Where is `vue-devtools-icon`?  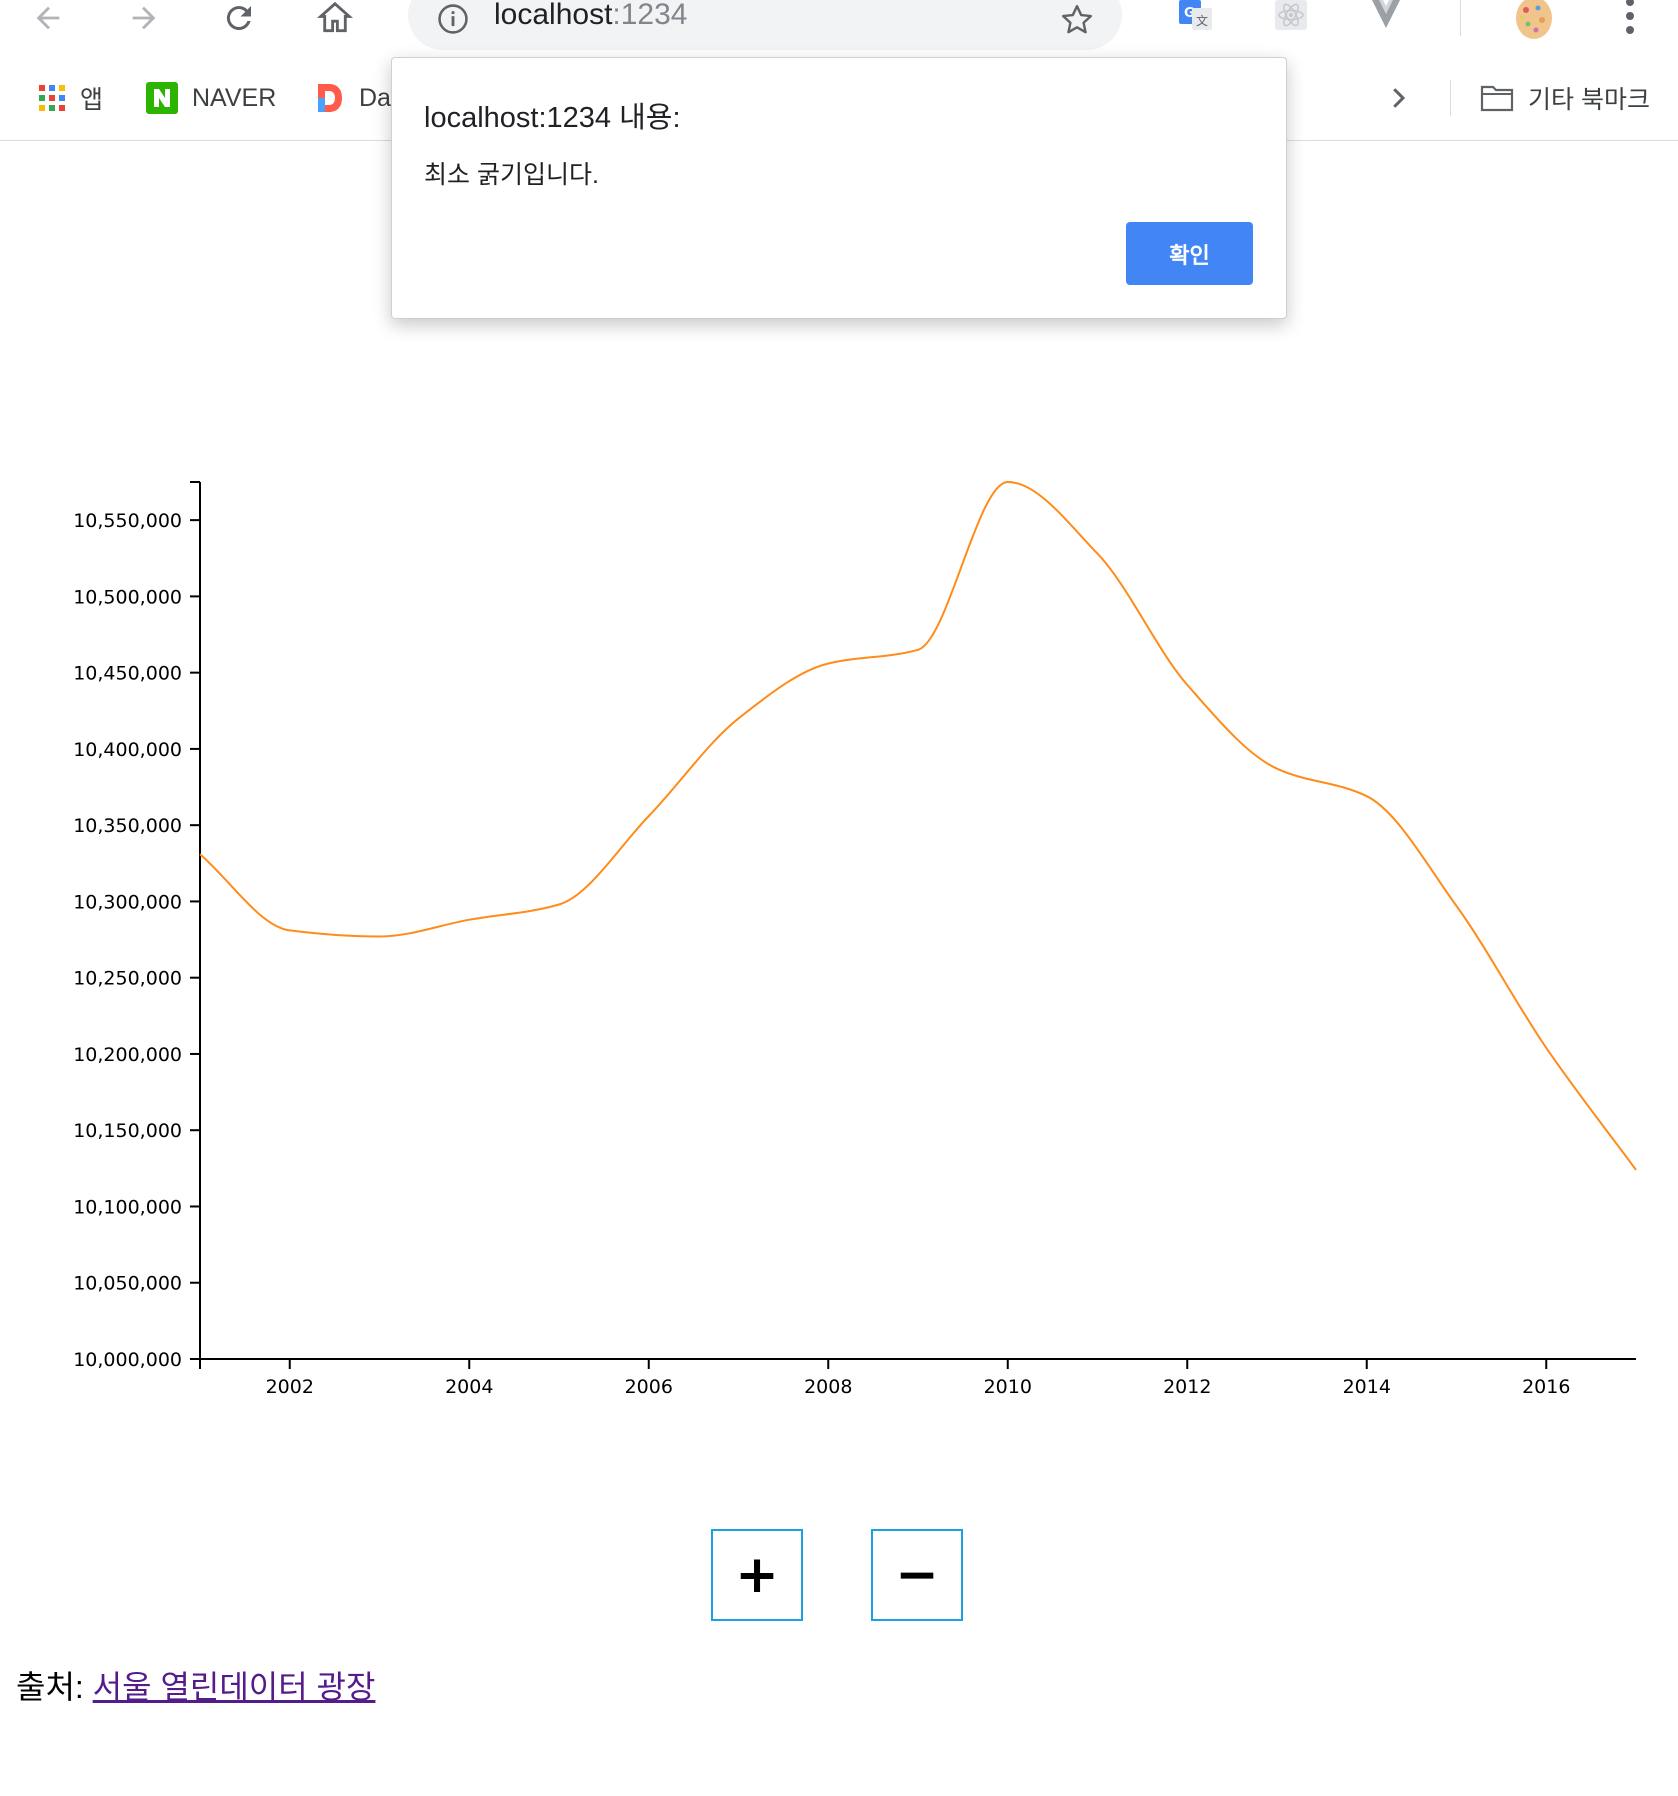
vue-devtools-icon is located at coordinates (1388, 18).